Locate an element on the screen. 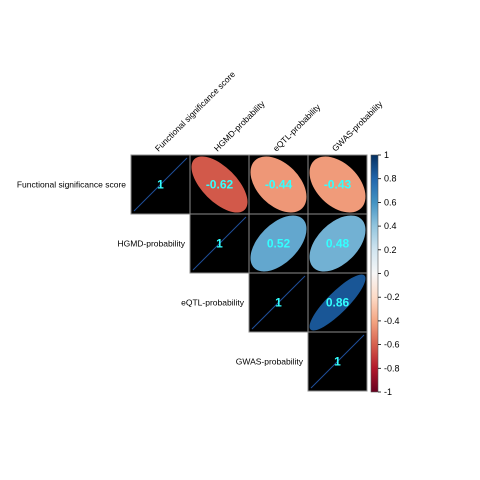 This screenshot has height=480, width=480. cell-r0-c1: -0.62 is located at coordinates (219, 184).